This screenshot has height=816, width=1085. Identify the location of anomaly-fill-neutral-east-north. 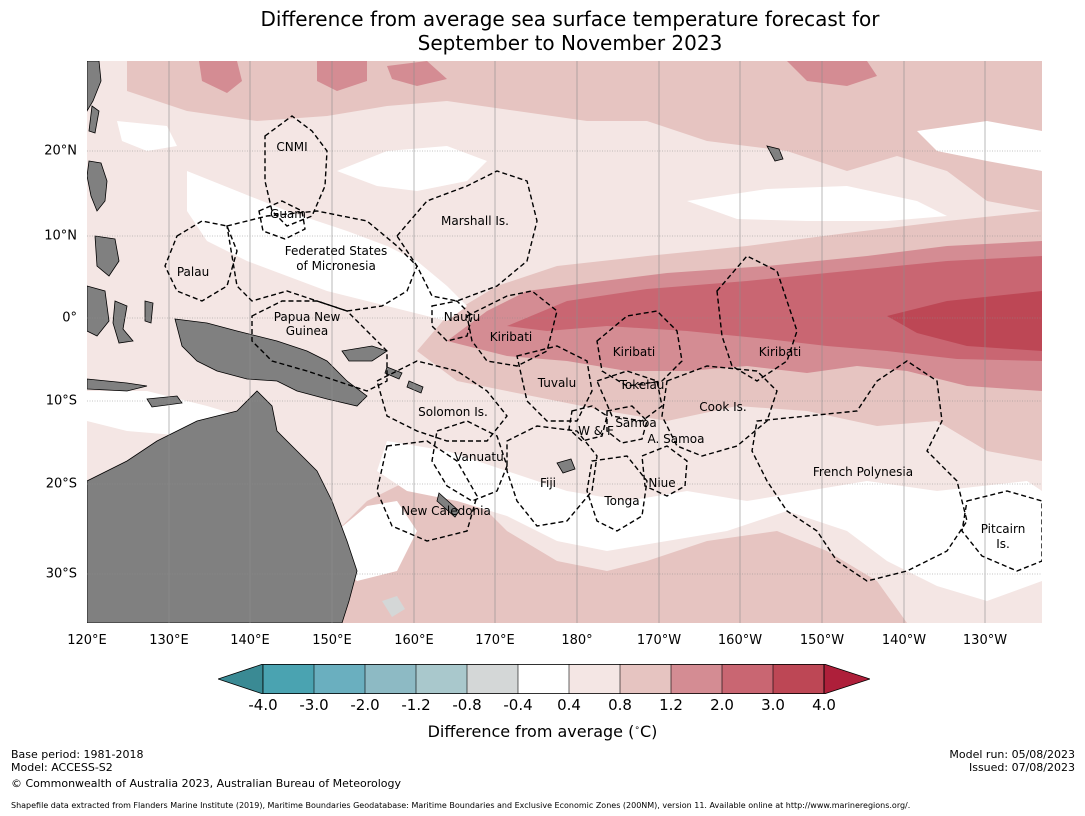
(817, 203).